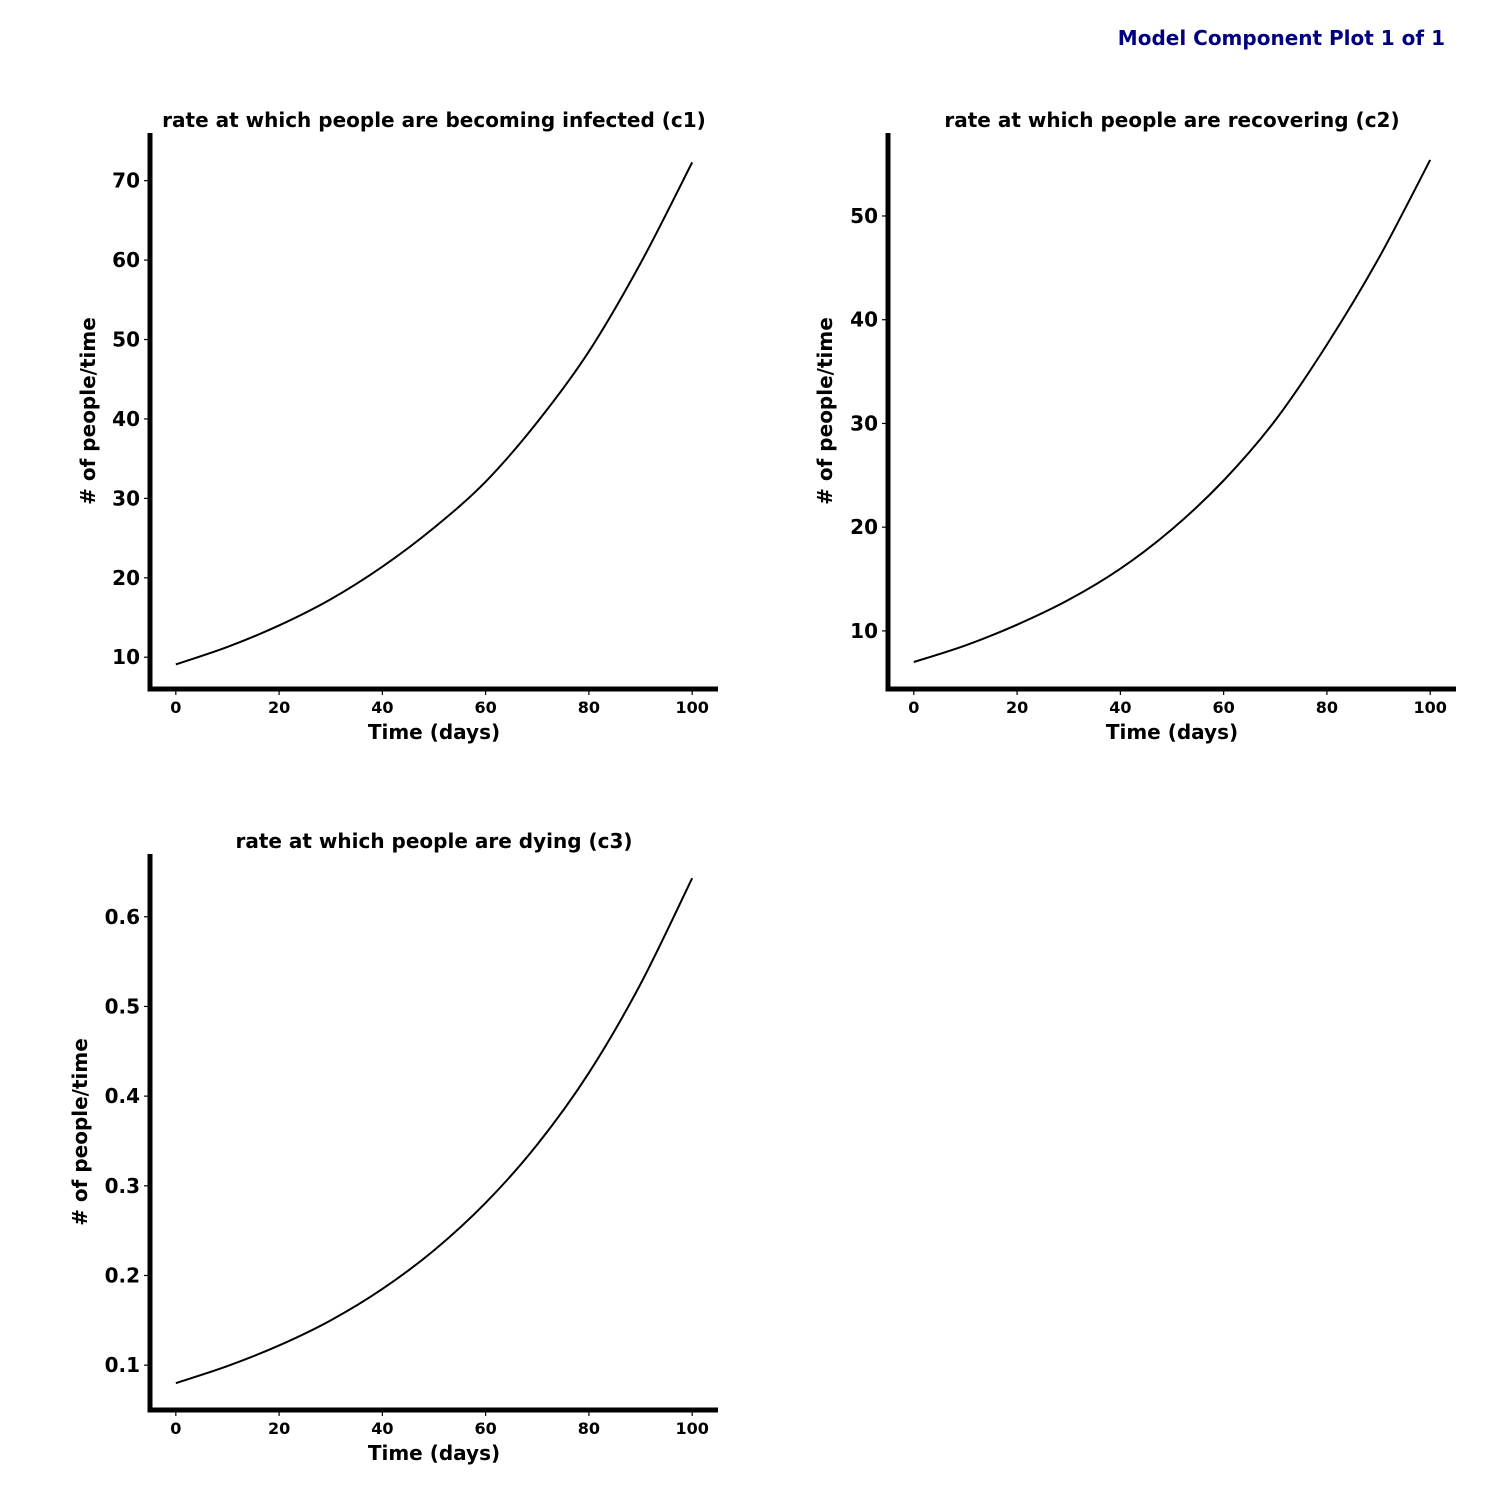  Describe the element at coordinates (122, 1365) in the screenshot. I see `y-tick-label: 0.1` at that location.